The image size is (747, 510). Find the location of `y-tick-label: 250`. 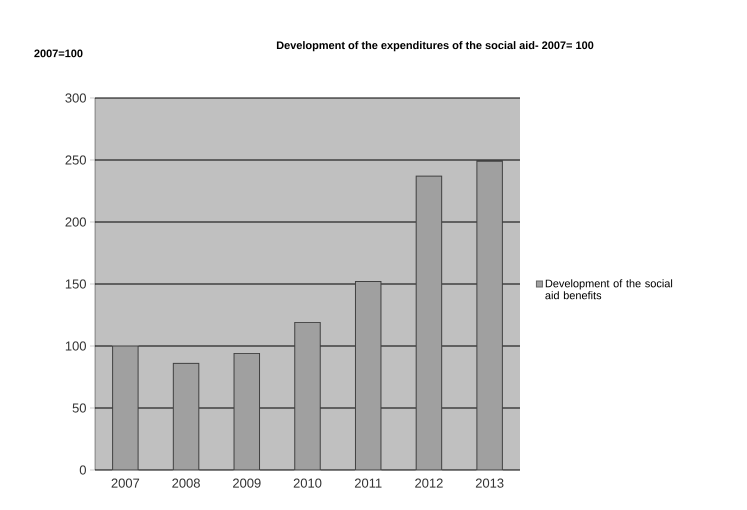

y-tick-label: 250 is located at coordinates (76, 160).